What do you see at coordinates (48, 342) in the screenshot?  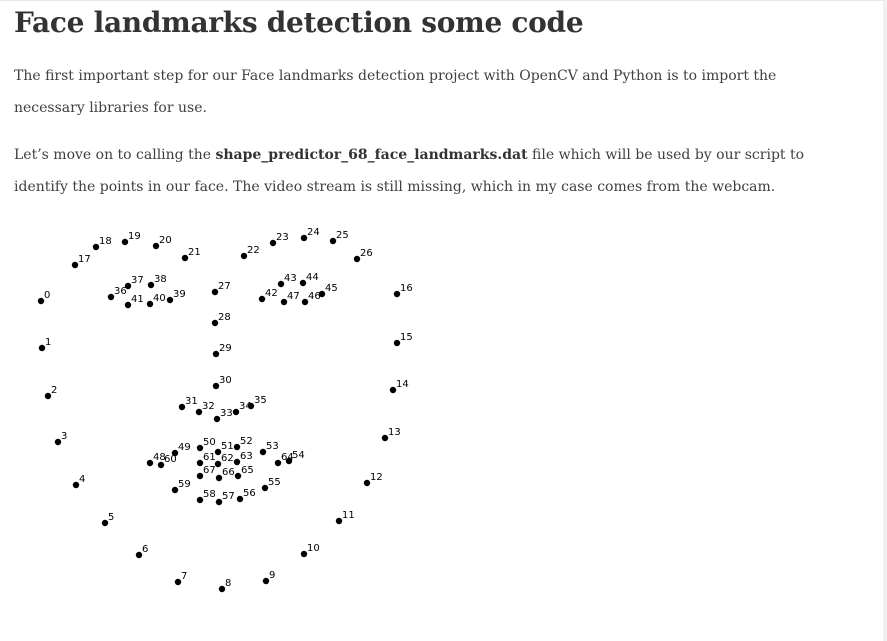 I see `landmark-label-1: 1` at bounding box center [48, 342].